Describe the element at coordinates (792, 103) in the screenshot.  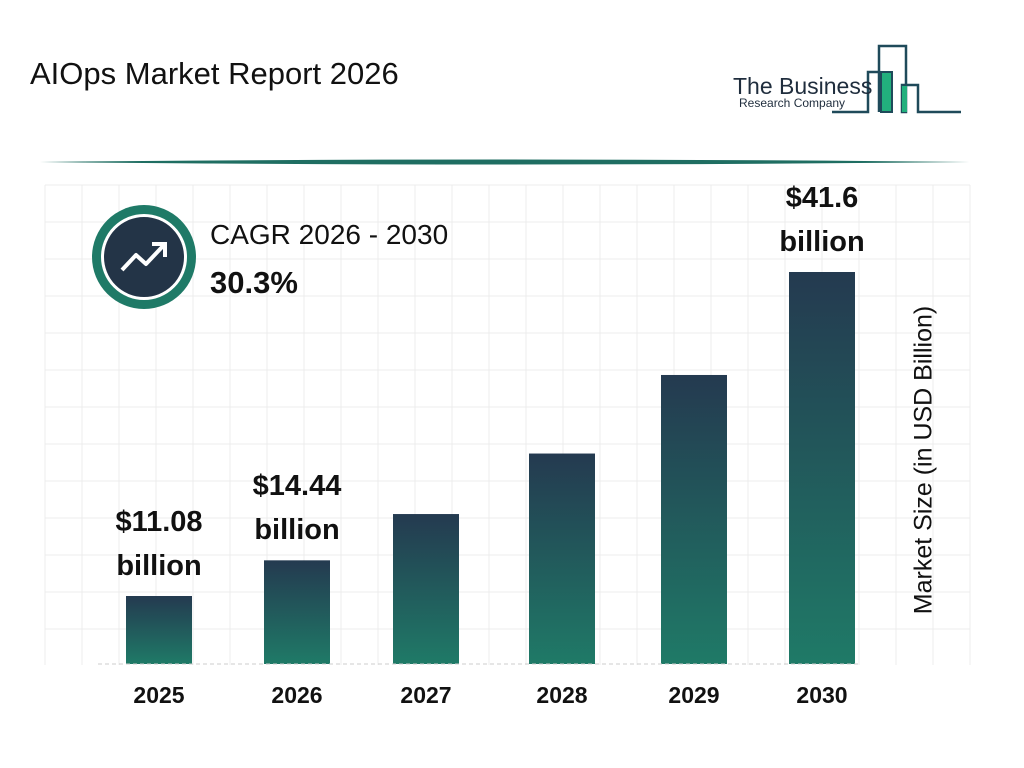
I see `logo-text-secondary: Research Company` at that location.